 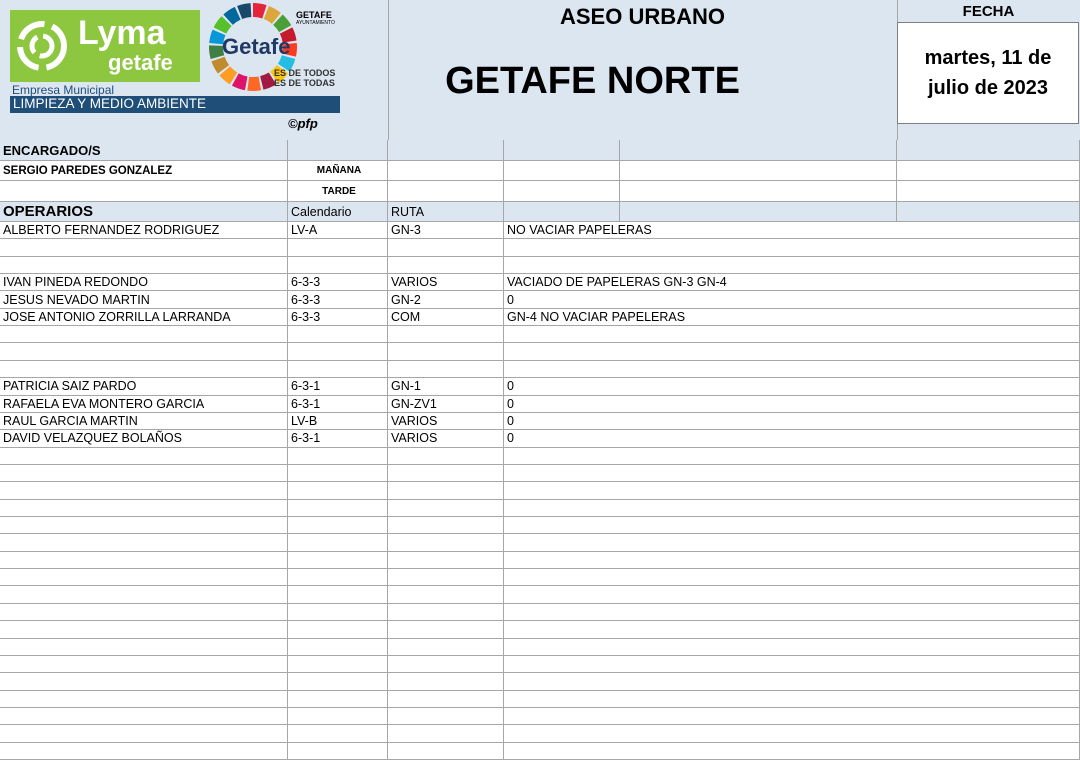 I want to click on worker-name: RAUL GARCIA MARTIN, so click(x=144, y=421).